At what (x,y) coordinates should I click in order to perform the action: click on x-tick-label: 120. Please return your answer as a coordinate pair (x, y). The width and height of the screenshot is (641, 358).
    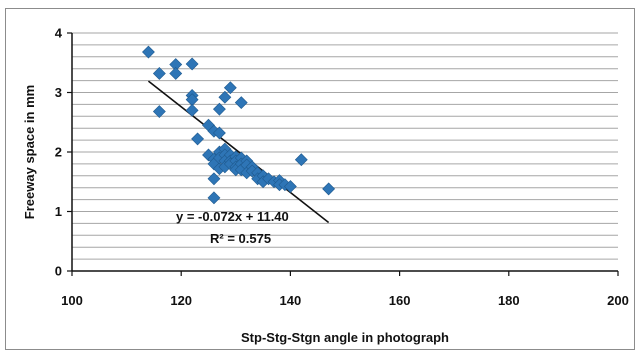
    Looking at the image, I should click on (181, 300).